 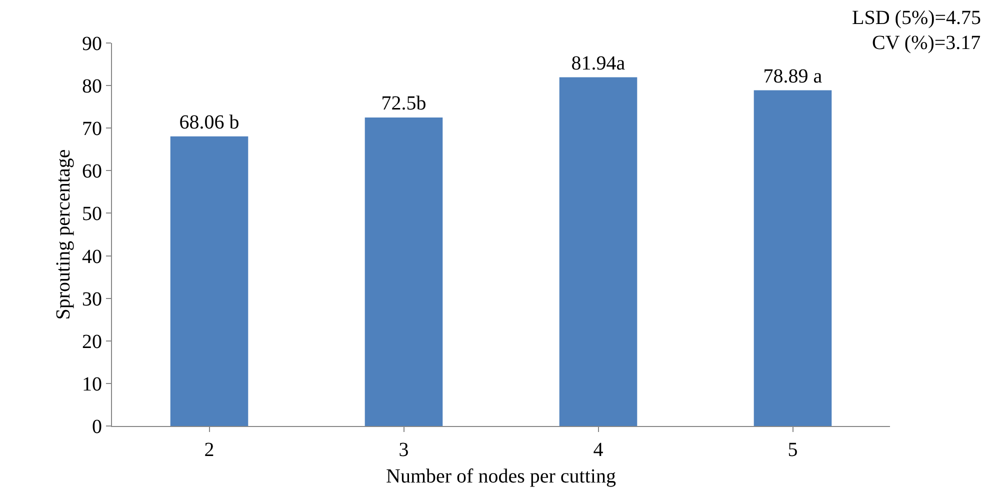 I want to click on y-tick-label: 50, so click(x=92, y=214).